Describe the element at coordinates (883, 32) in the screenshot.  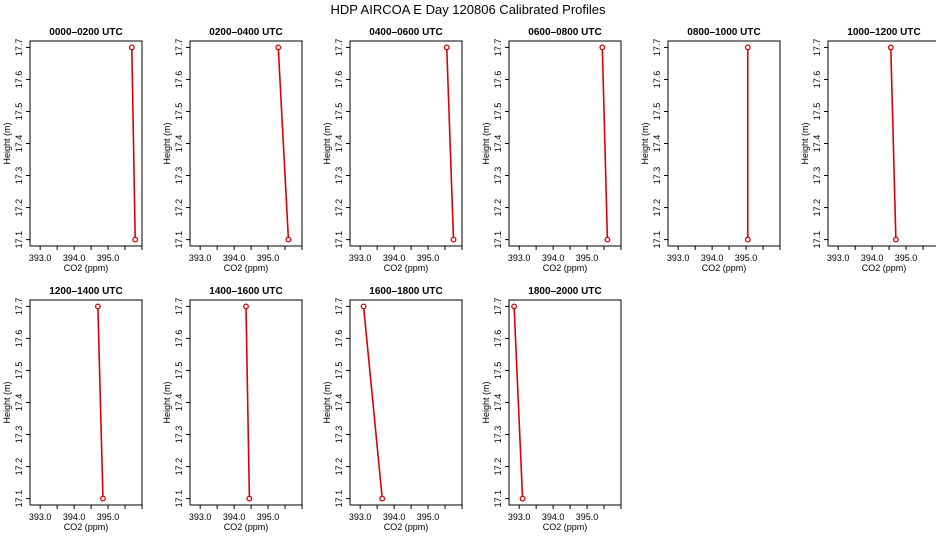
I see `panel-title: 1000–1200 UTC` at that location.